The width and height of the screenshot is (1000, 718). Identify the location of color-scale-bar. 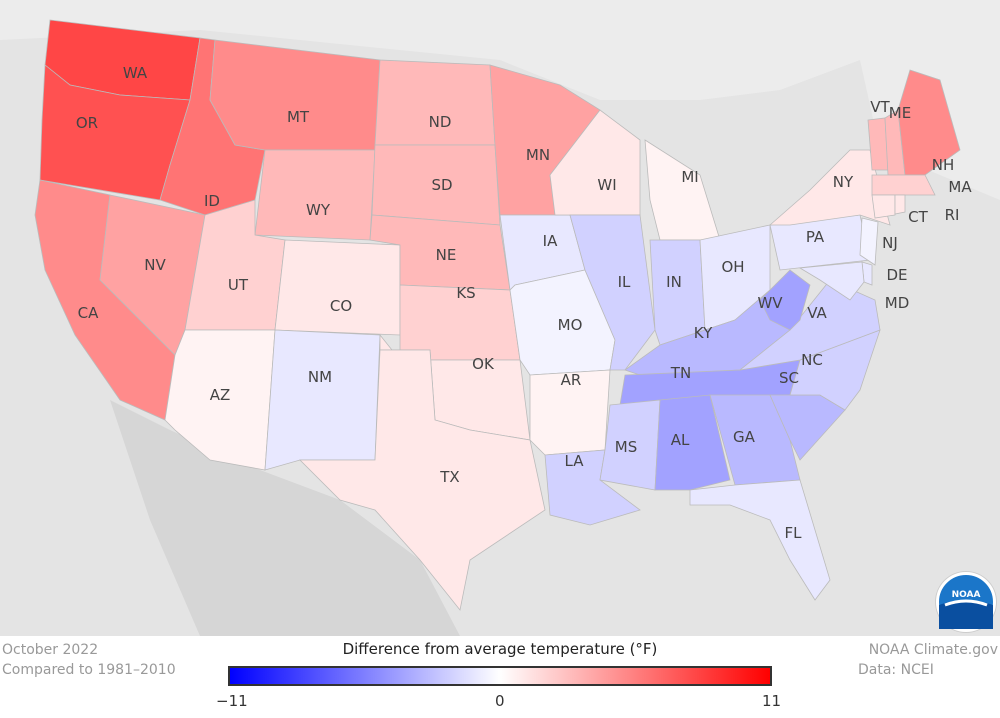
(500, 676).